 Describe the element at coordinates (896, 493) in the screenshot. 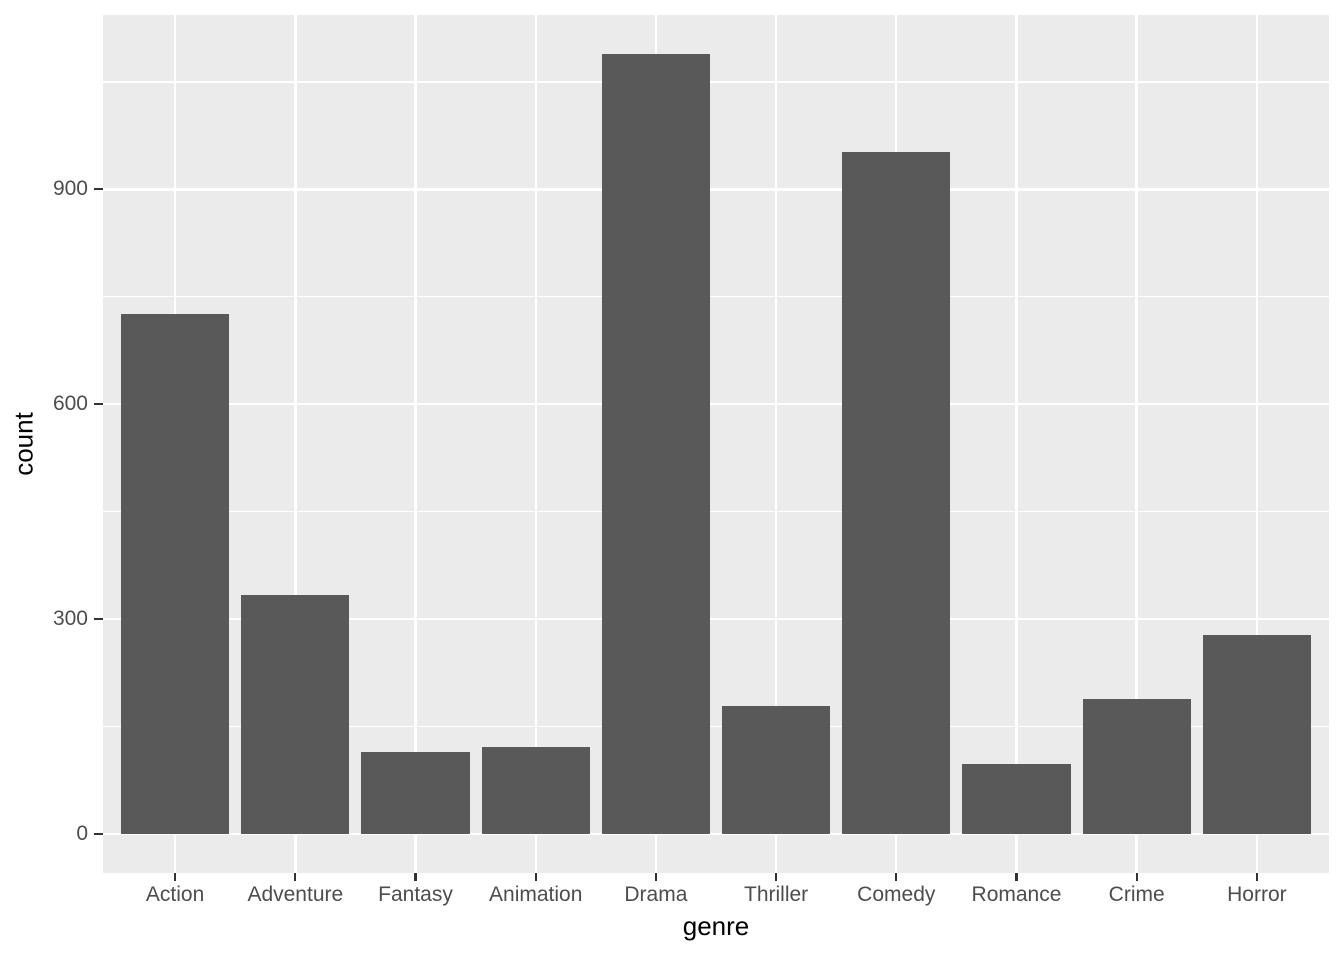

I see `bar-comedy` at that location.